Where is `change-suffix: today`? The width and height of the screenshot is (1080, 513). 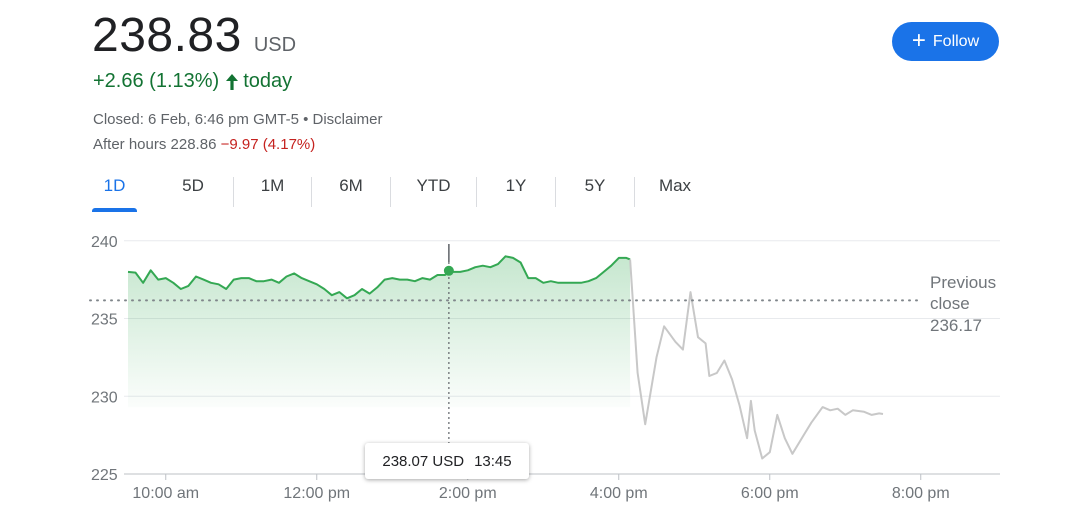
change-suffix: today is located at coordinates (268, 81).